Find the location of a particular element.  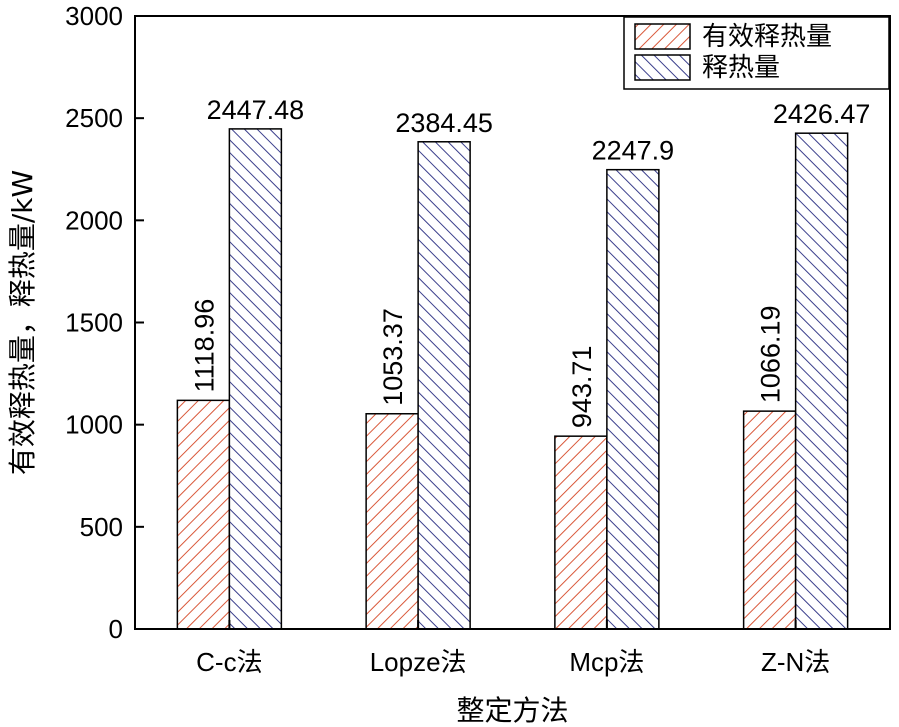

x-tick-label: Lopze法 is located at coordinates (418, 662).